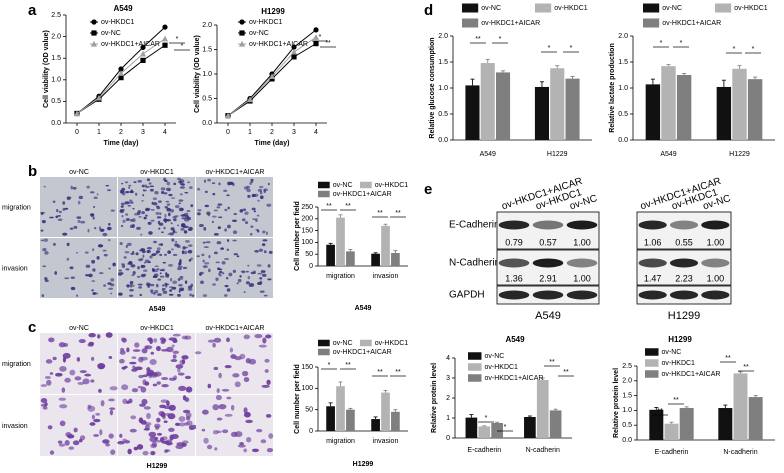 This screenshot has height=473, width=784. I want to click on y-axis-label: Relative glucose consumption, so click(432, 87).